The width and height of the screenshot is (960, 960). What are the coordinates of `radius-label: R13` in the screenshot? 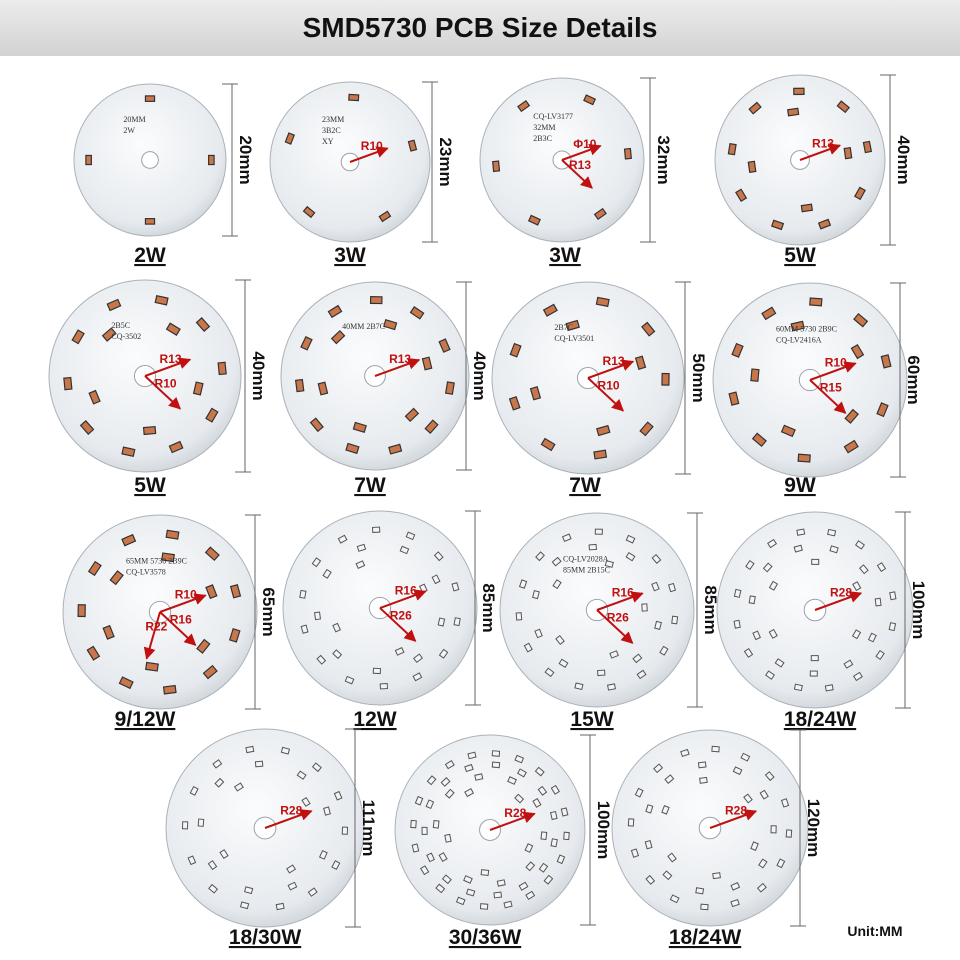 It's located at (400, 359).